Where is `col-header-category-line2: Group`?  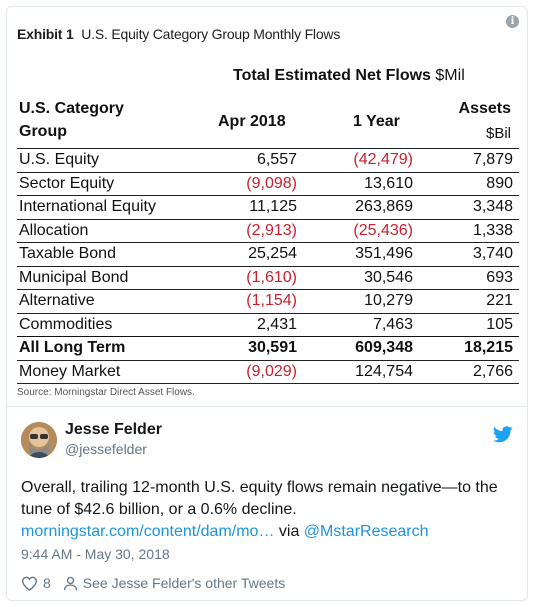
col-header-category-line2: Group is located at coordinates (43, 131).